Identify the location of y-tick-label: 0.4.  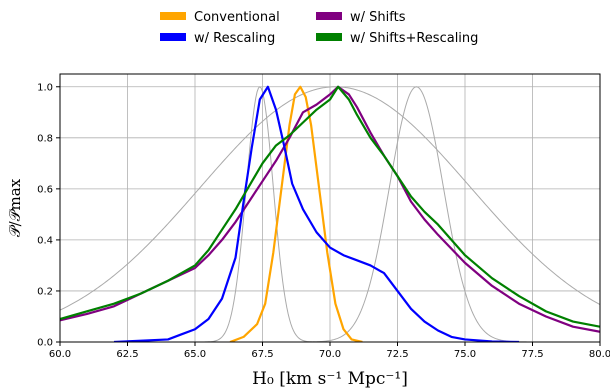
(45, 240).